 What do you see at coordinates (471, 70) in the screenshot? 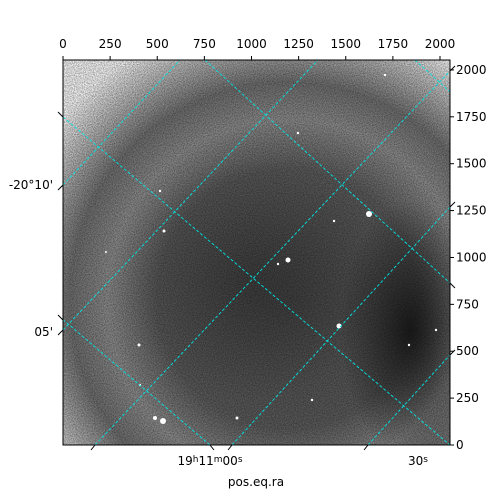
I see `y-tick-label: 2000` at bounding box center [471, 70].